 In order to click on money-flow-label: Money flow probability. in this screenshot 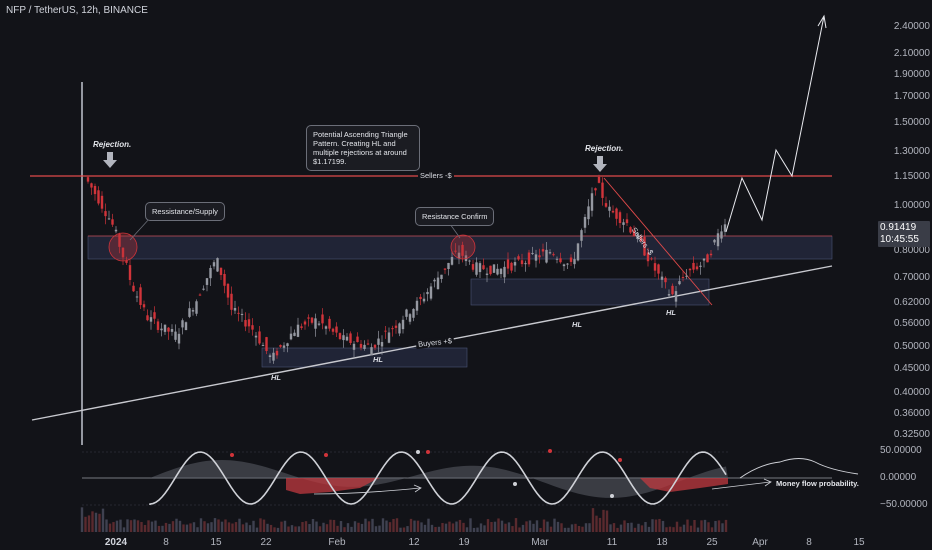, I will do `click(817, 483)`.